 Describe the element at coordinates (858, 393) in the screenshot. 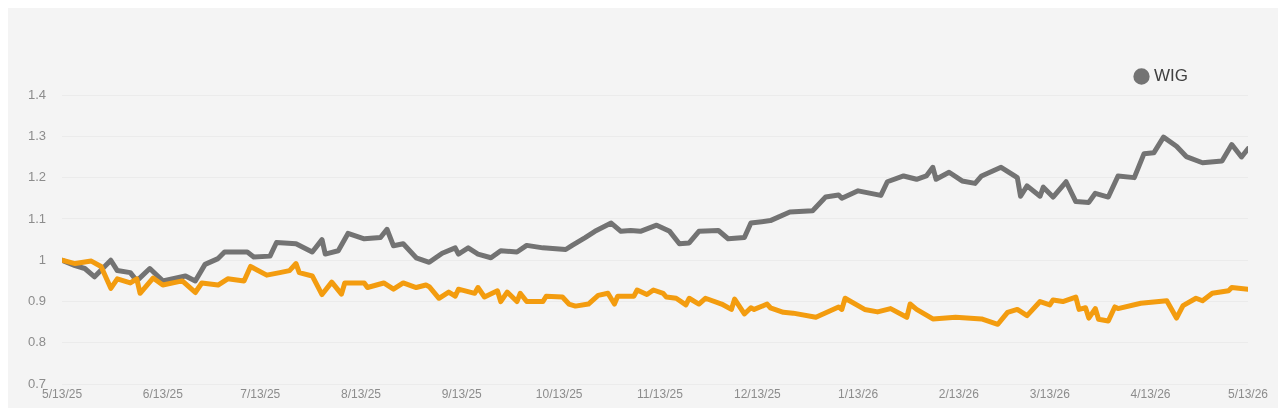

I see `x-tick-label: 1/13/26` at that location.